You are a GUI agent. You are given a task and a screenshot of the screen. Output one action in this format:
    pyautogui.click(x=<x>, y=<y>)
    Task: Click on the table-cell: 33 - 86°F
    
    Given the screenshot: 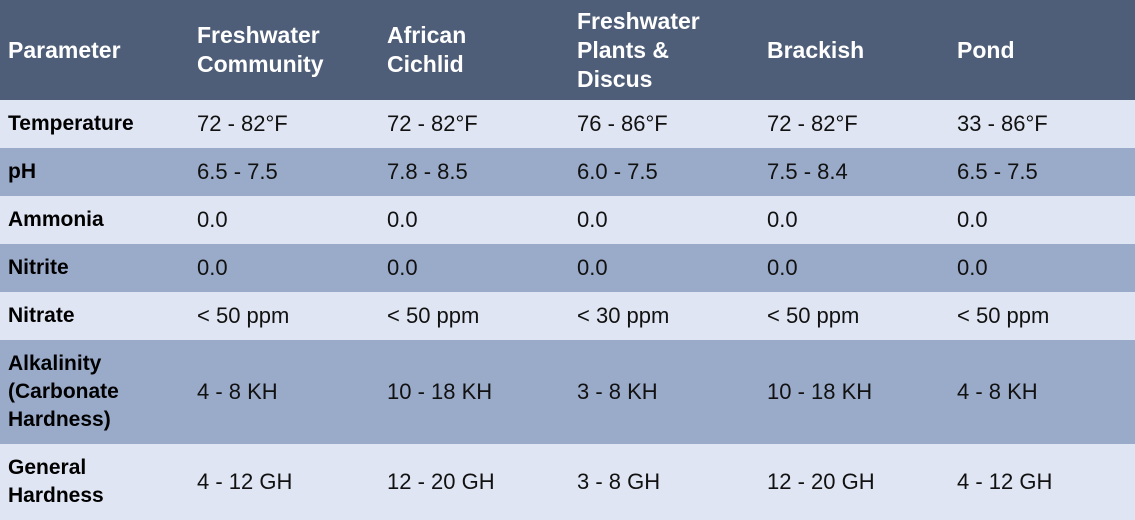 What is the action you would take?
    pyautogui.click(x=1002, y=123)
    